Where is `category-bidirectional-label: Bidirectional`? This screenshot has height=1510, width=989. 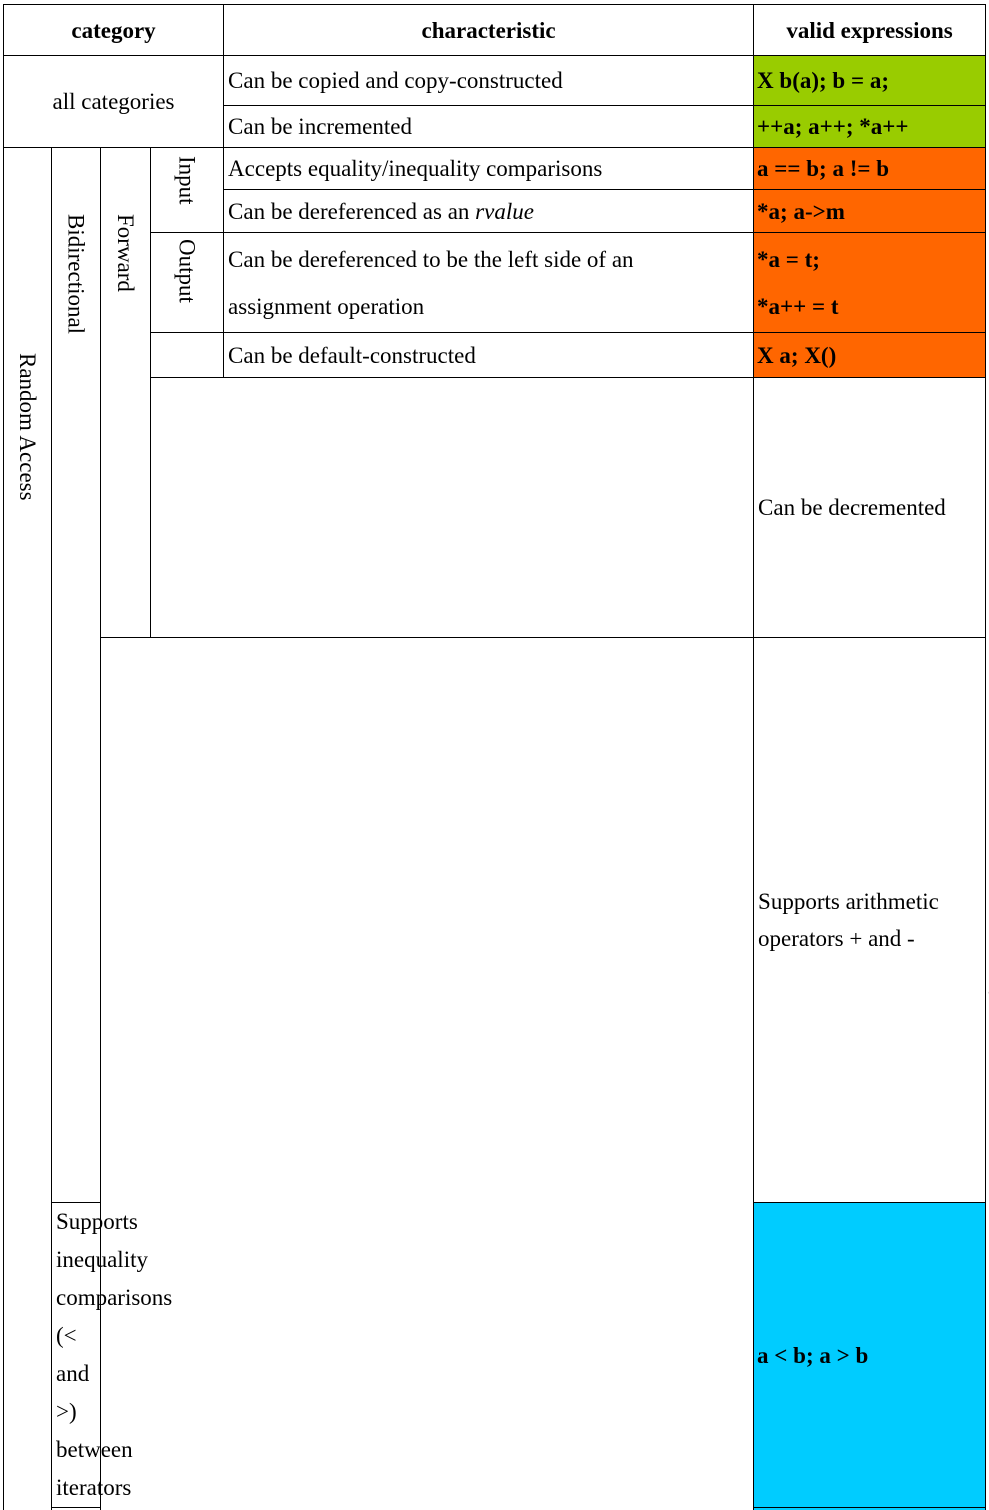
category-bidirectional-label: Bidirectional is located at coordinates (76, 274).